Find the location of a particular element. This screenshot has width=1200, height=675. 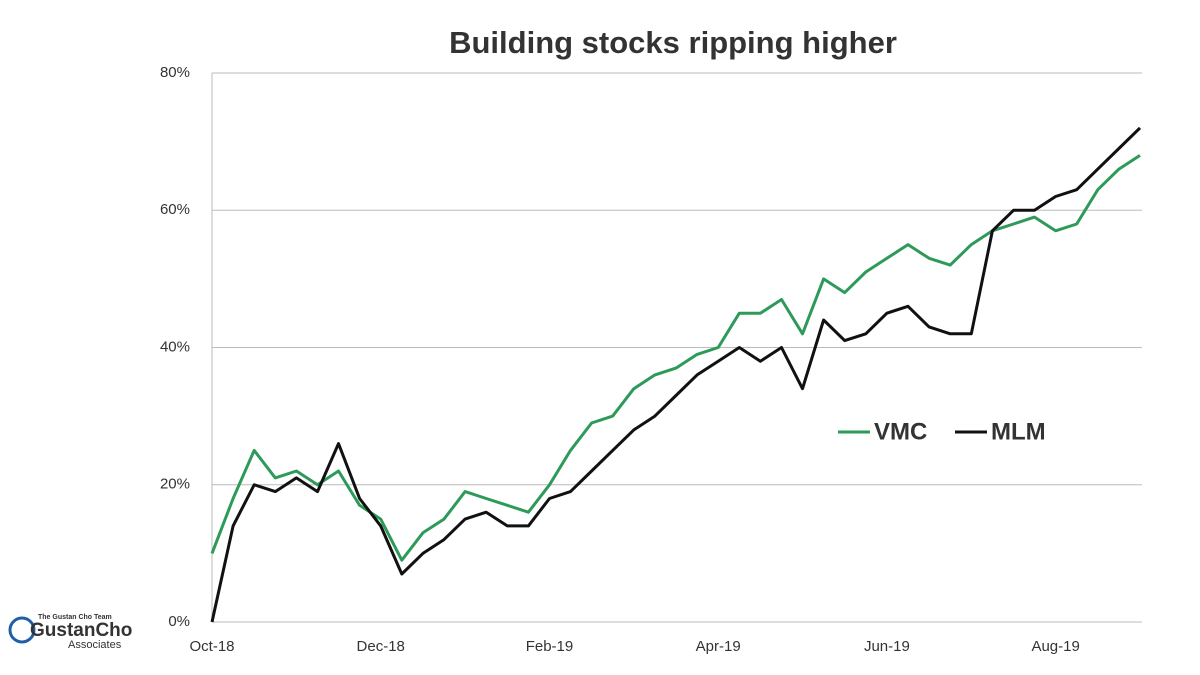

y-tick-label: 60% is located at coordinates (175, 209).